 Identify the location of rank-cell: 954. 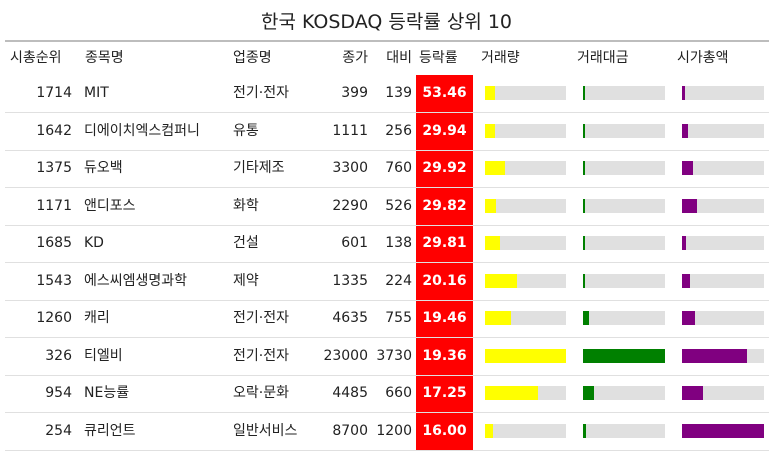
(58, 393).